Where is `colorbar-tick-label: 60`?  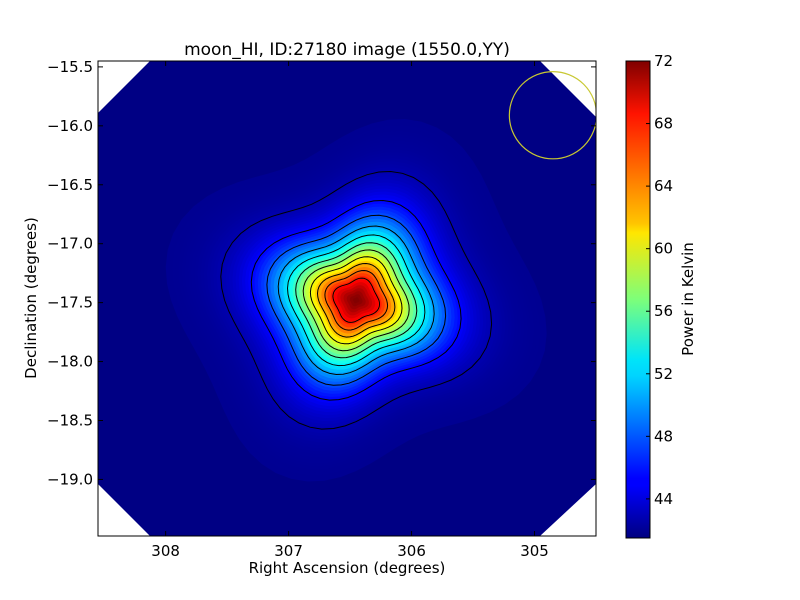 colorbar-tick-label: 60 is located at coordinates (663, 249).